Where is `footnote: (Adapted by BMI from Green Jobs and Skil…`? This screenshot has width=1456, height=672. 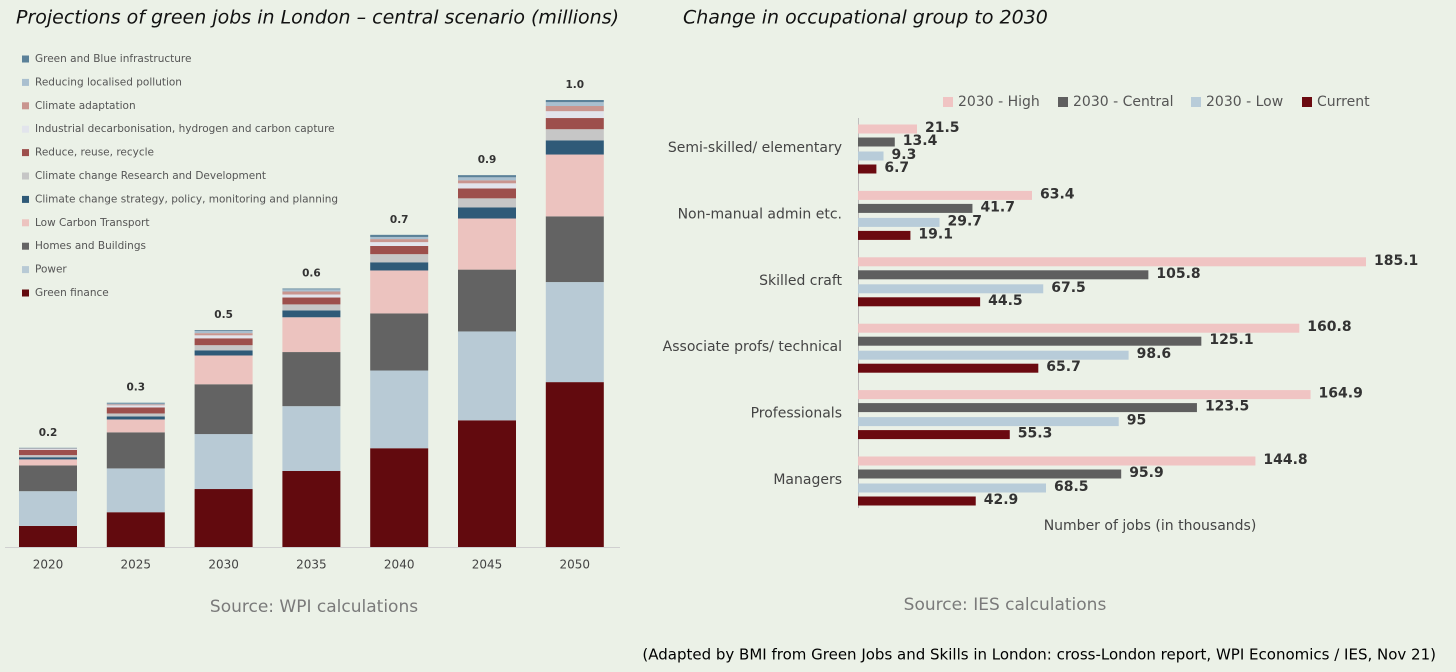
footnote: (Adapted by BMI from Green Jobs and Skil… is located at coordinates (1039, 655).